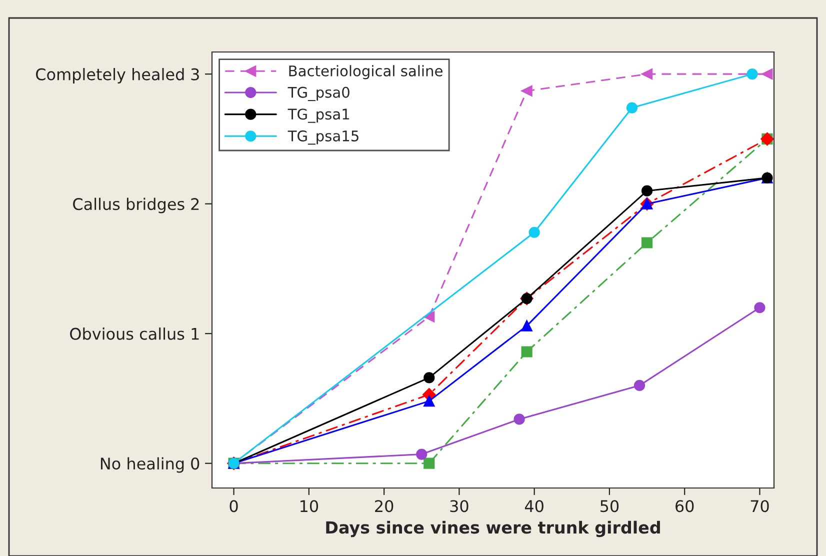 Image resolution: width=826 pixels, height=556 pixels. I want to click on x-axis-title: Days since vines were trunk girdled, so click(493, 529).